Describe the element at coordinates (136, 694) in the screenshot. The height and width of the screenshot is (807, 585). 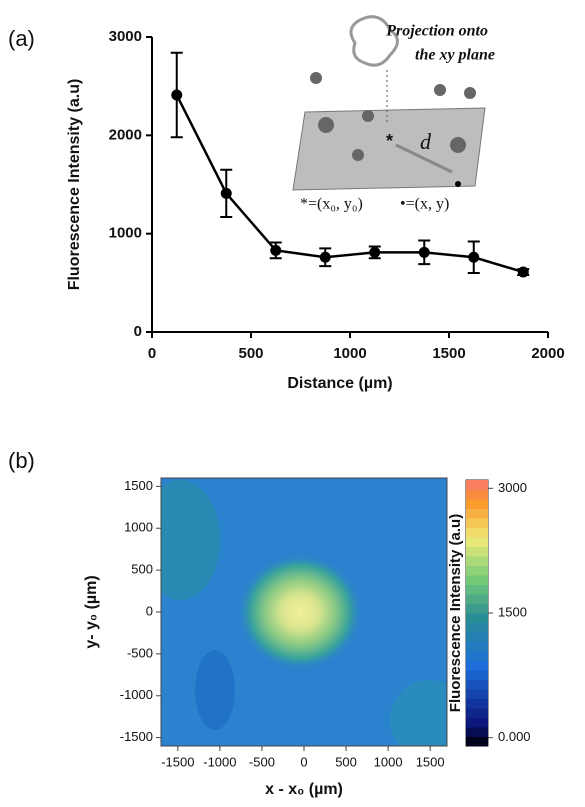
I see `y-tick-label: -1000` at that location.